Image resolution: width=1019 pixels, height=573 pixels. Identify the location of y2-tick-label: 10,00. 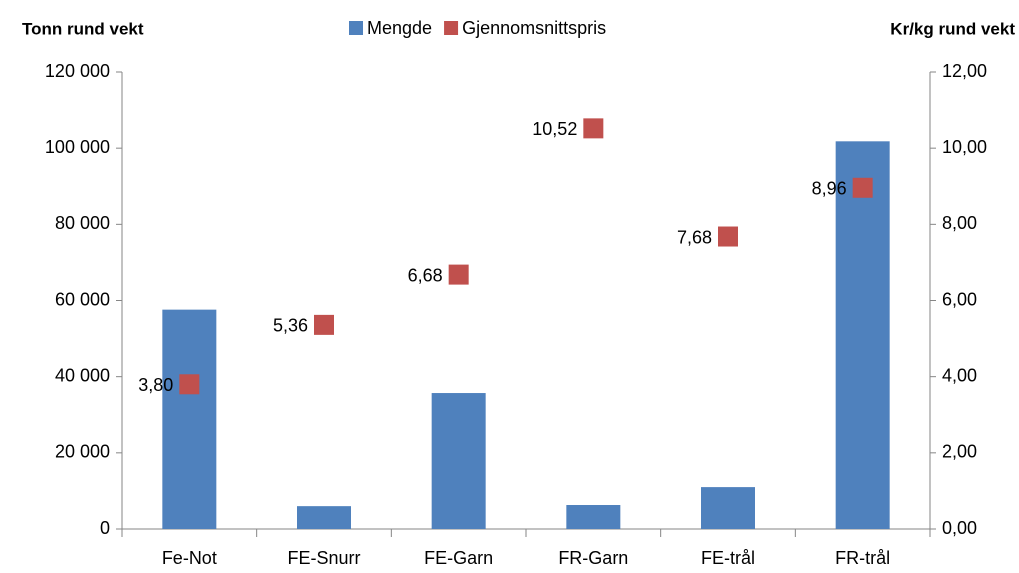
(964, 147).